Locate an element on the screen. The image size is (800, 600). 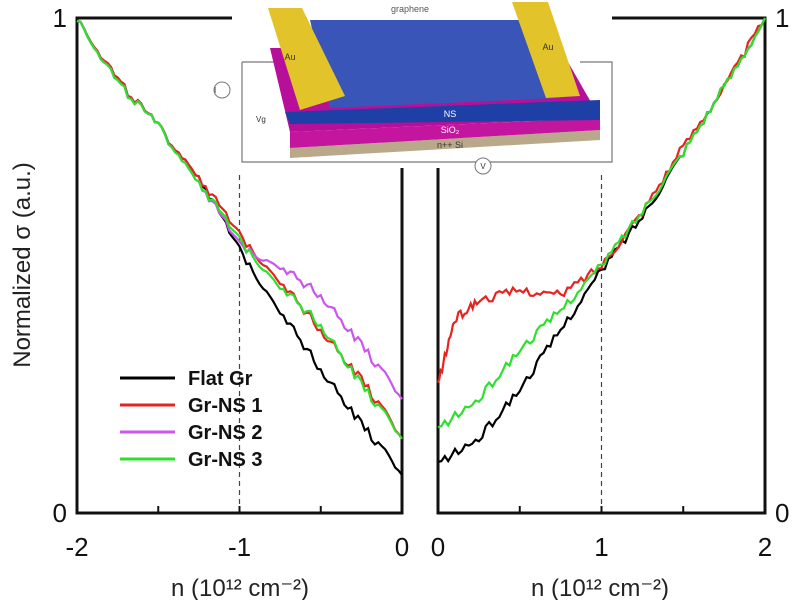
x-tick-label: -1 is located at coordinates (239, 547).